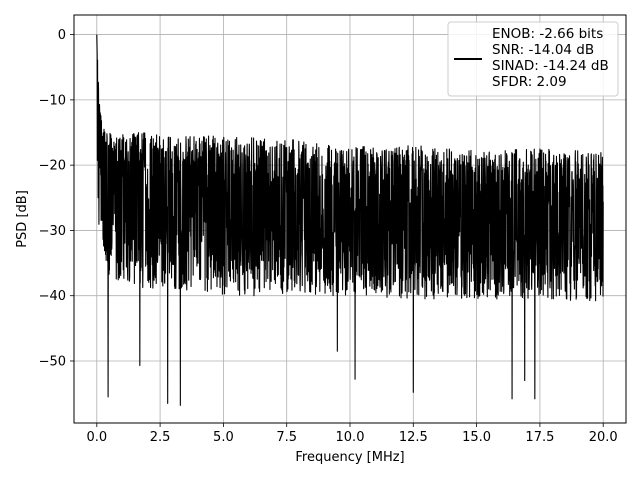 This screenshot has width=640, height=480. What do you see at coordinates (539, 437) in the screenshot?
I see `x-tick-label: 17.5` at bounding box center [539, 437].